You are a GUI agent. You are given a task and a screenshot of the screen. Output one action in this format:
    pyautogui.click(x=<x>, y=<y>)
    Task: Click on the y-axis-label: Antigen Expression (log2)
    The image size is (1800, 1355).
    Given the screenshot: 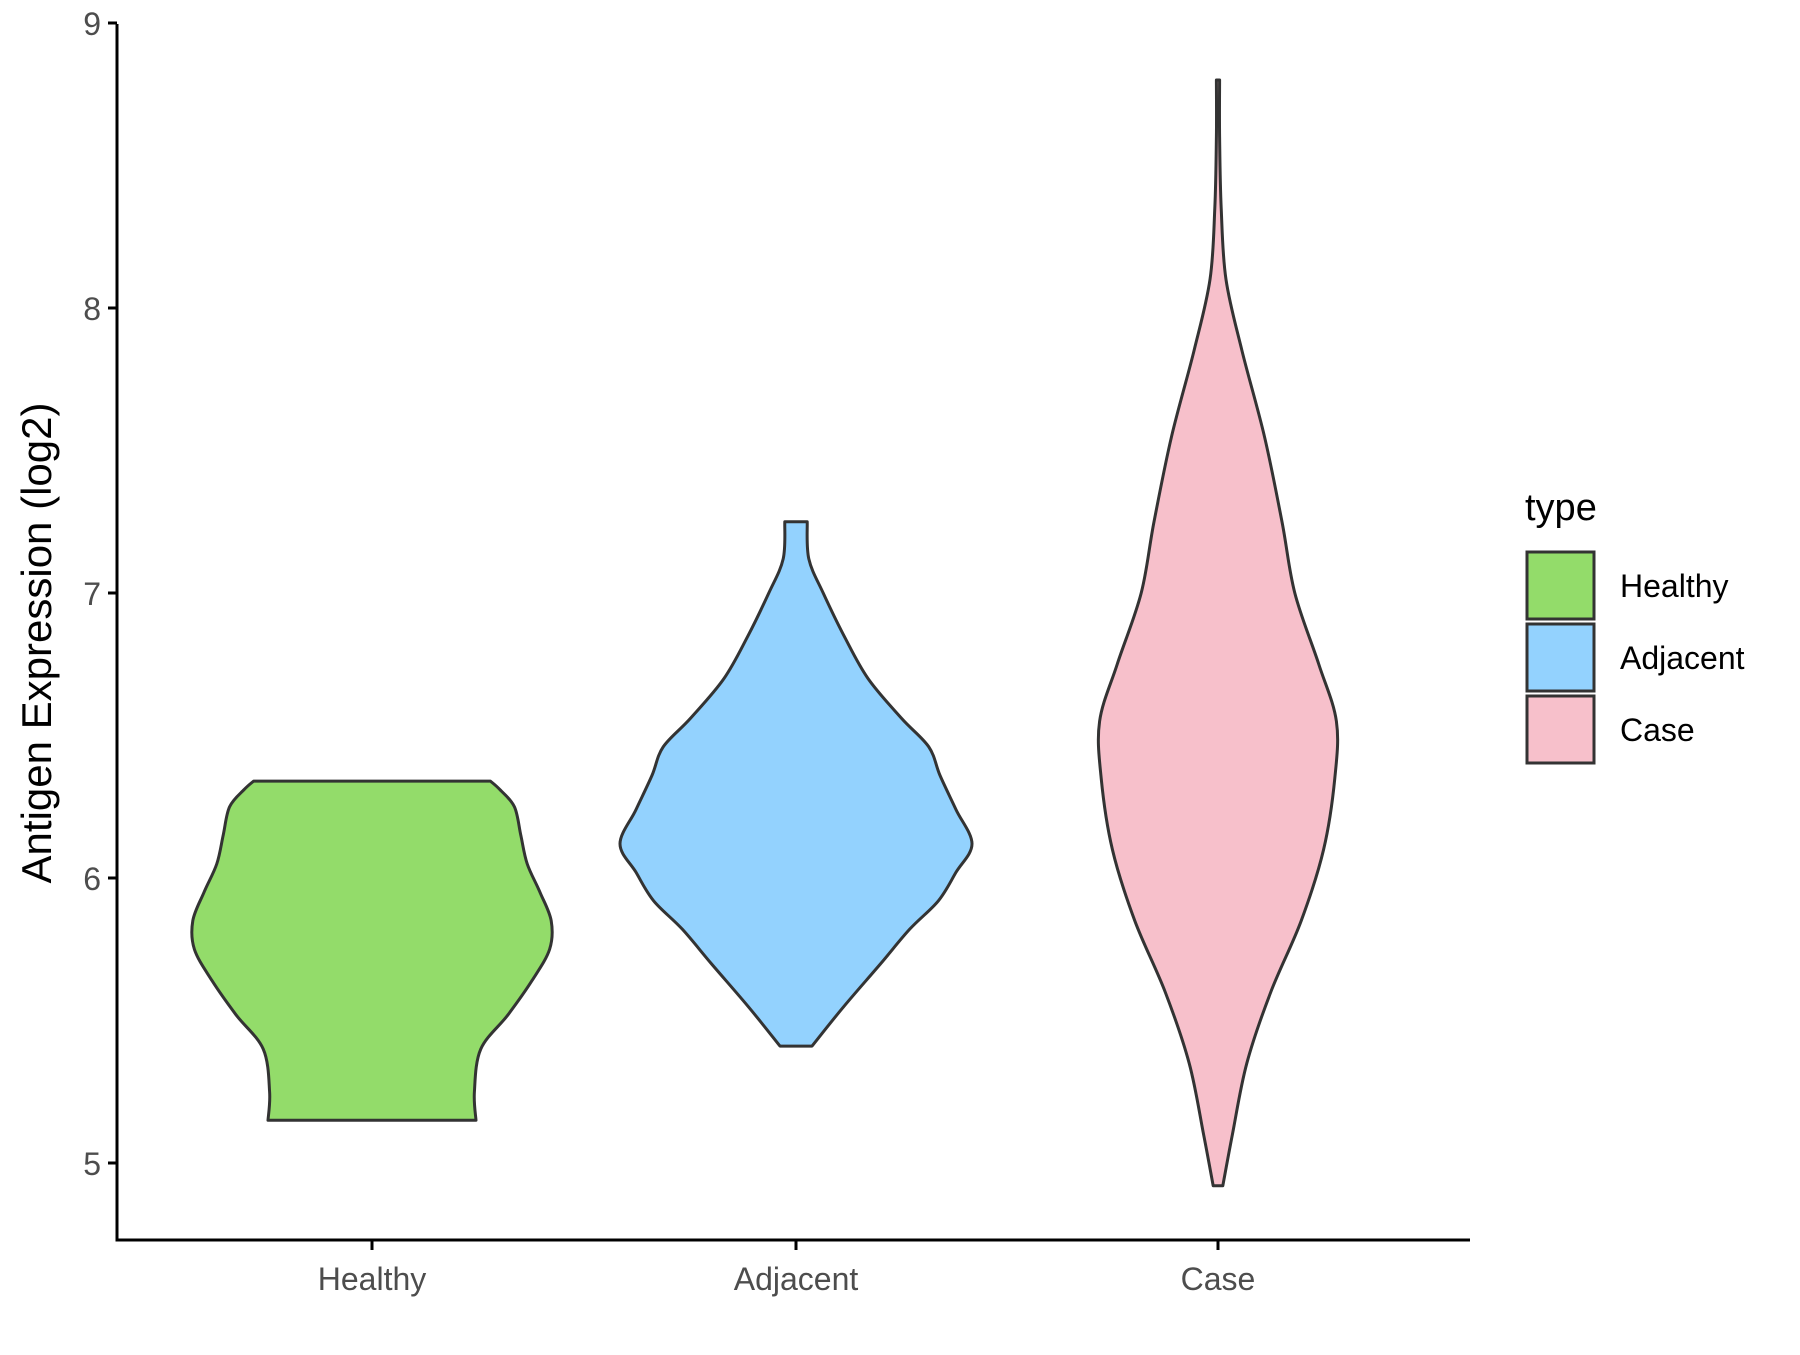 What is the action you would take?
    pyautogui.click(x=36, y=643)
    